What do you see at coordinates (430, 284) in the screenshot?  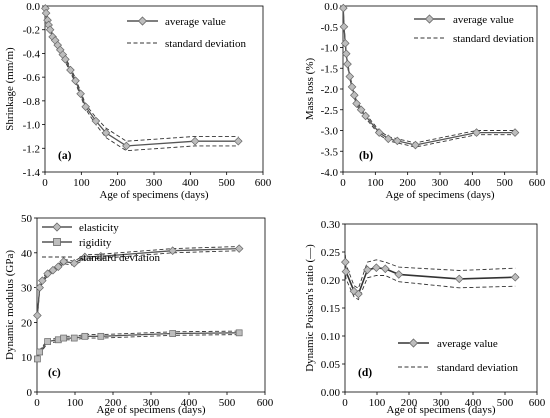 I see `std-dev-lower-line` at bounding box center [430, 284].